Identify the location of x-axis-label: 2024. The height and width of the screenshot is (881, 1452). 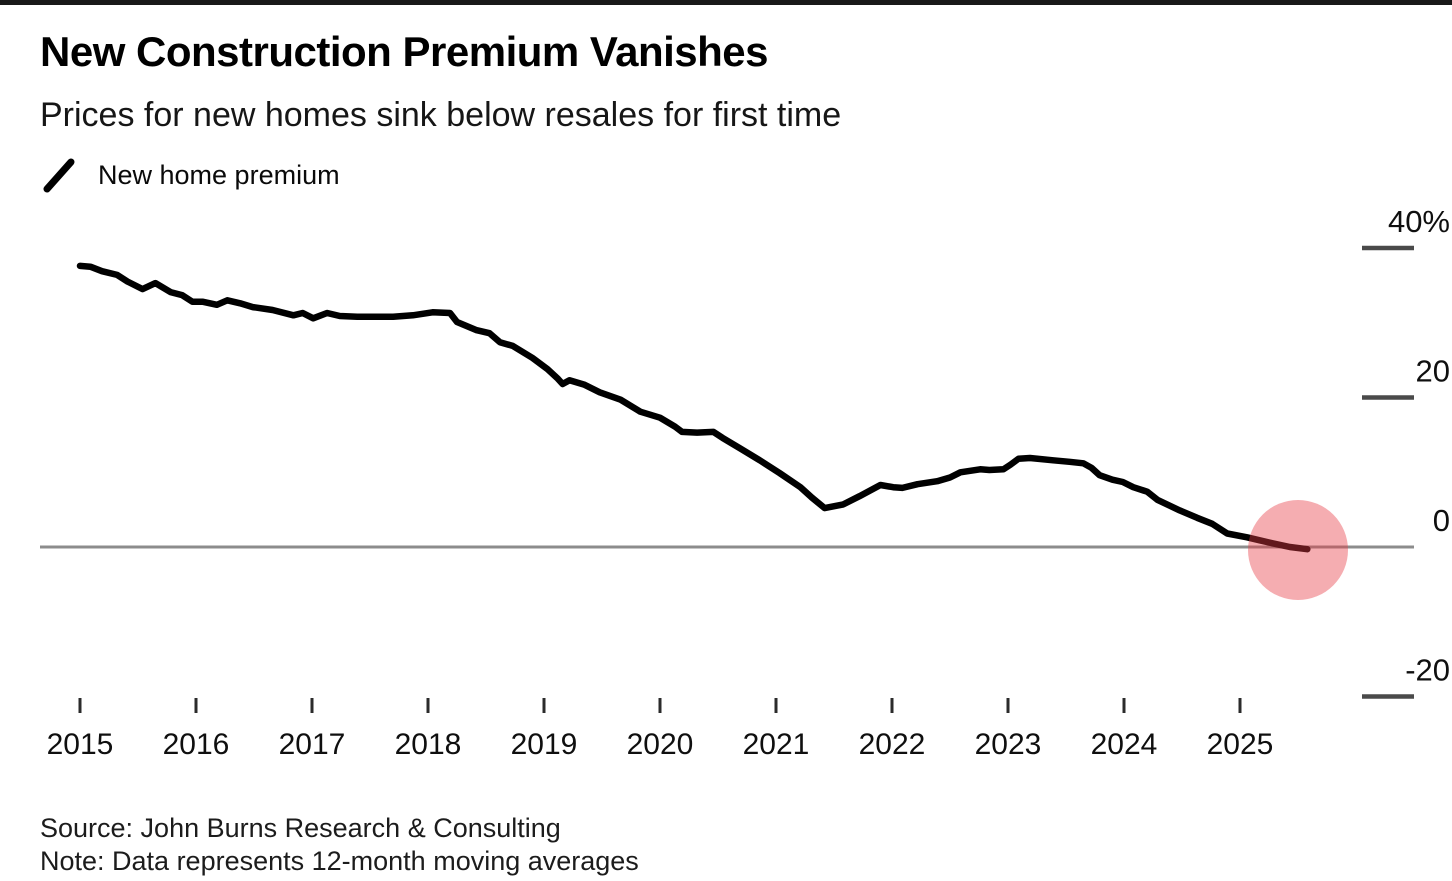
(1124, 744).